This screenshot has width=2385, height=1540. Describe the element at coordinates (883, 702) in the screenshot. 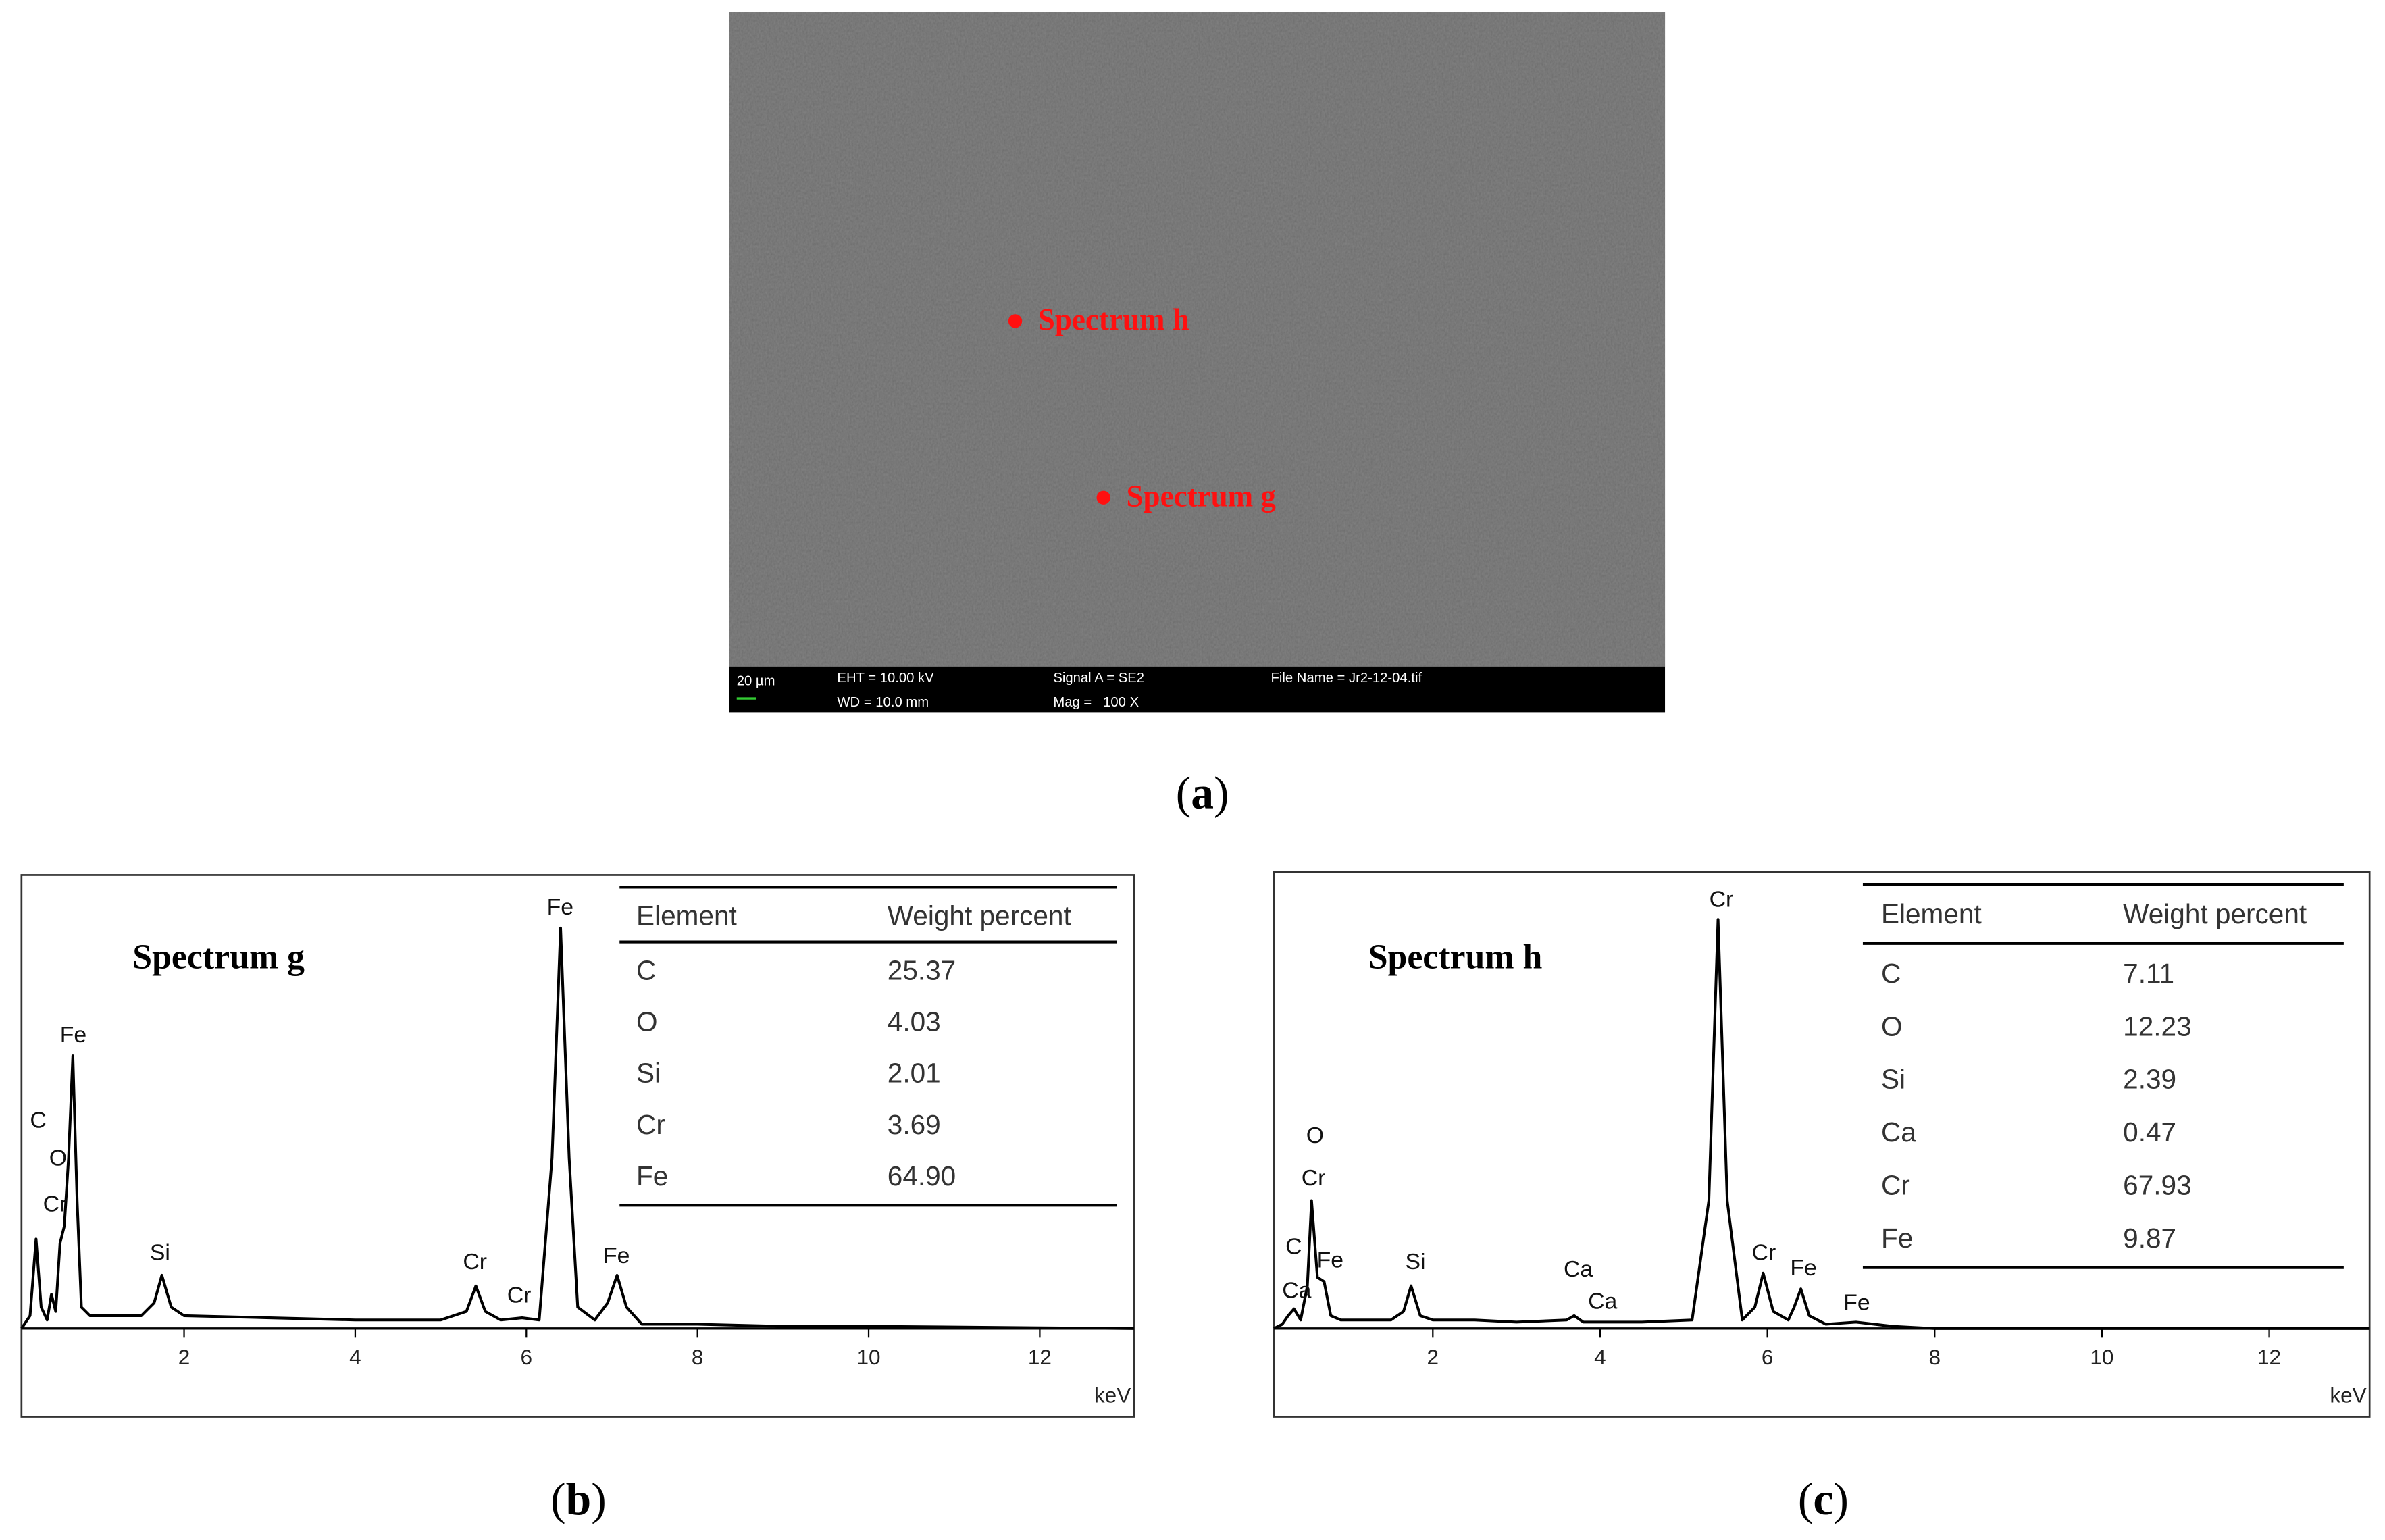

I see `info-text: WD = 10.0 mm` at that location.